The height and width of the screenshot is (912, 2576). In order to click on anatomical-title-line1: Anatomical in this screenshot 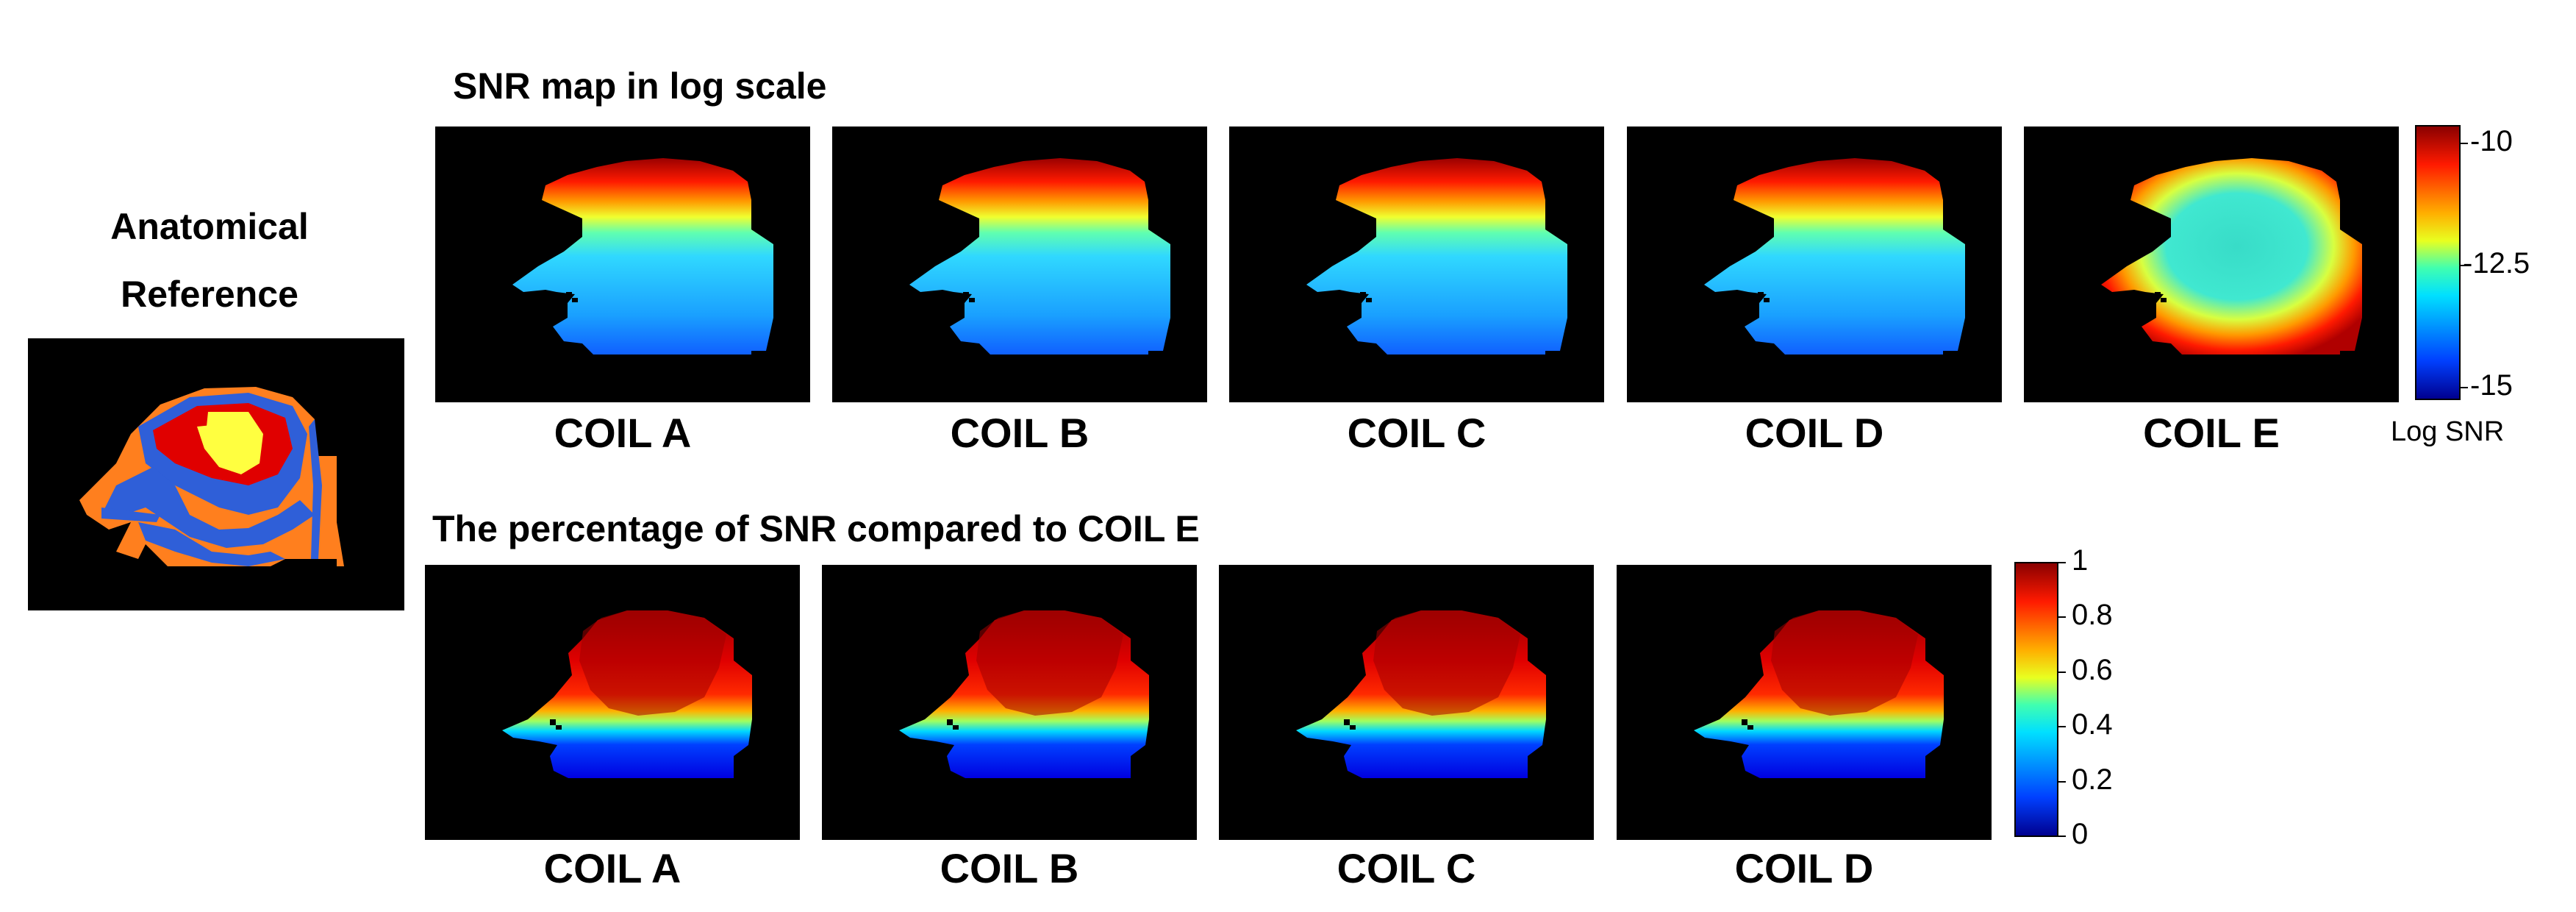, I will do `click(210, 226)`.